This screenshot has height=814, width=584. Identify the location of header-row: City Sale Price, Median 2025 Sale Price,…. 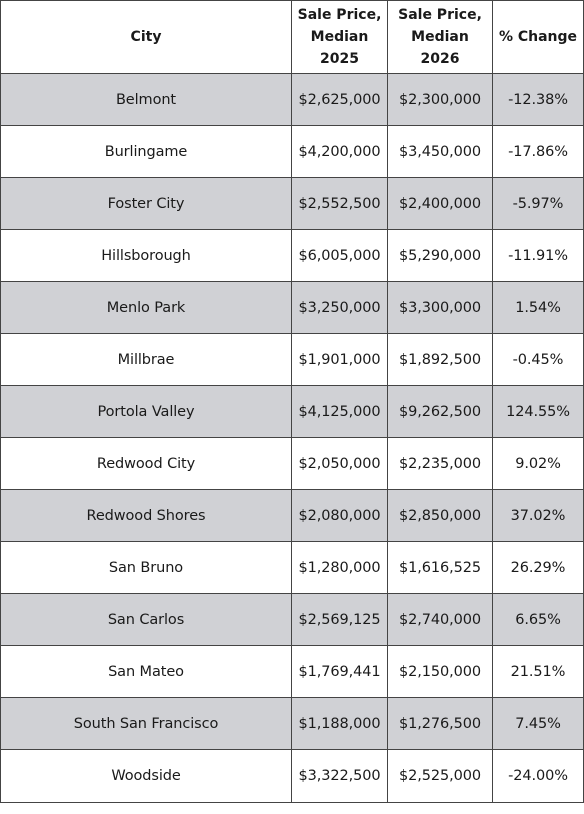
(292, 37).